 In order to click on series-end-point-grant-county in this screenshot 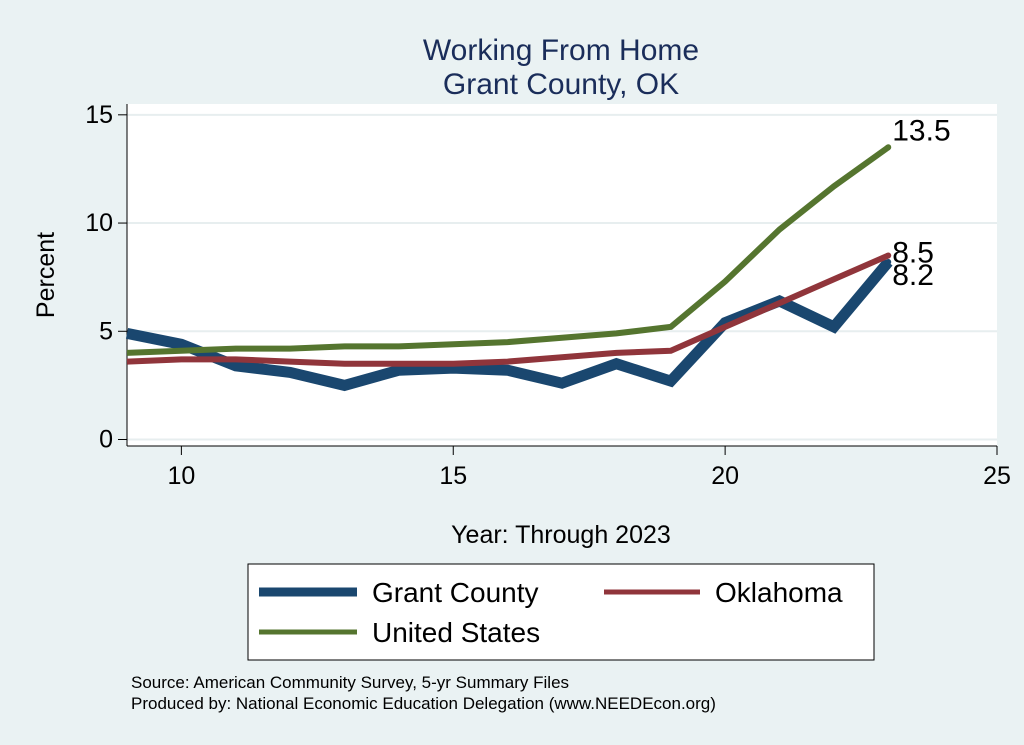, I will do `click(888, 262)`.